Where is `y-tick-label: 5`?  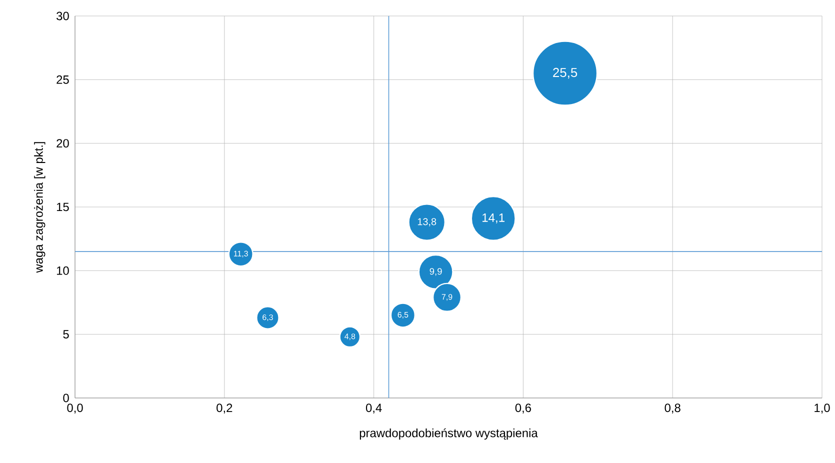
y-tick-label: 5 is located at coordinates (66, 334).